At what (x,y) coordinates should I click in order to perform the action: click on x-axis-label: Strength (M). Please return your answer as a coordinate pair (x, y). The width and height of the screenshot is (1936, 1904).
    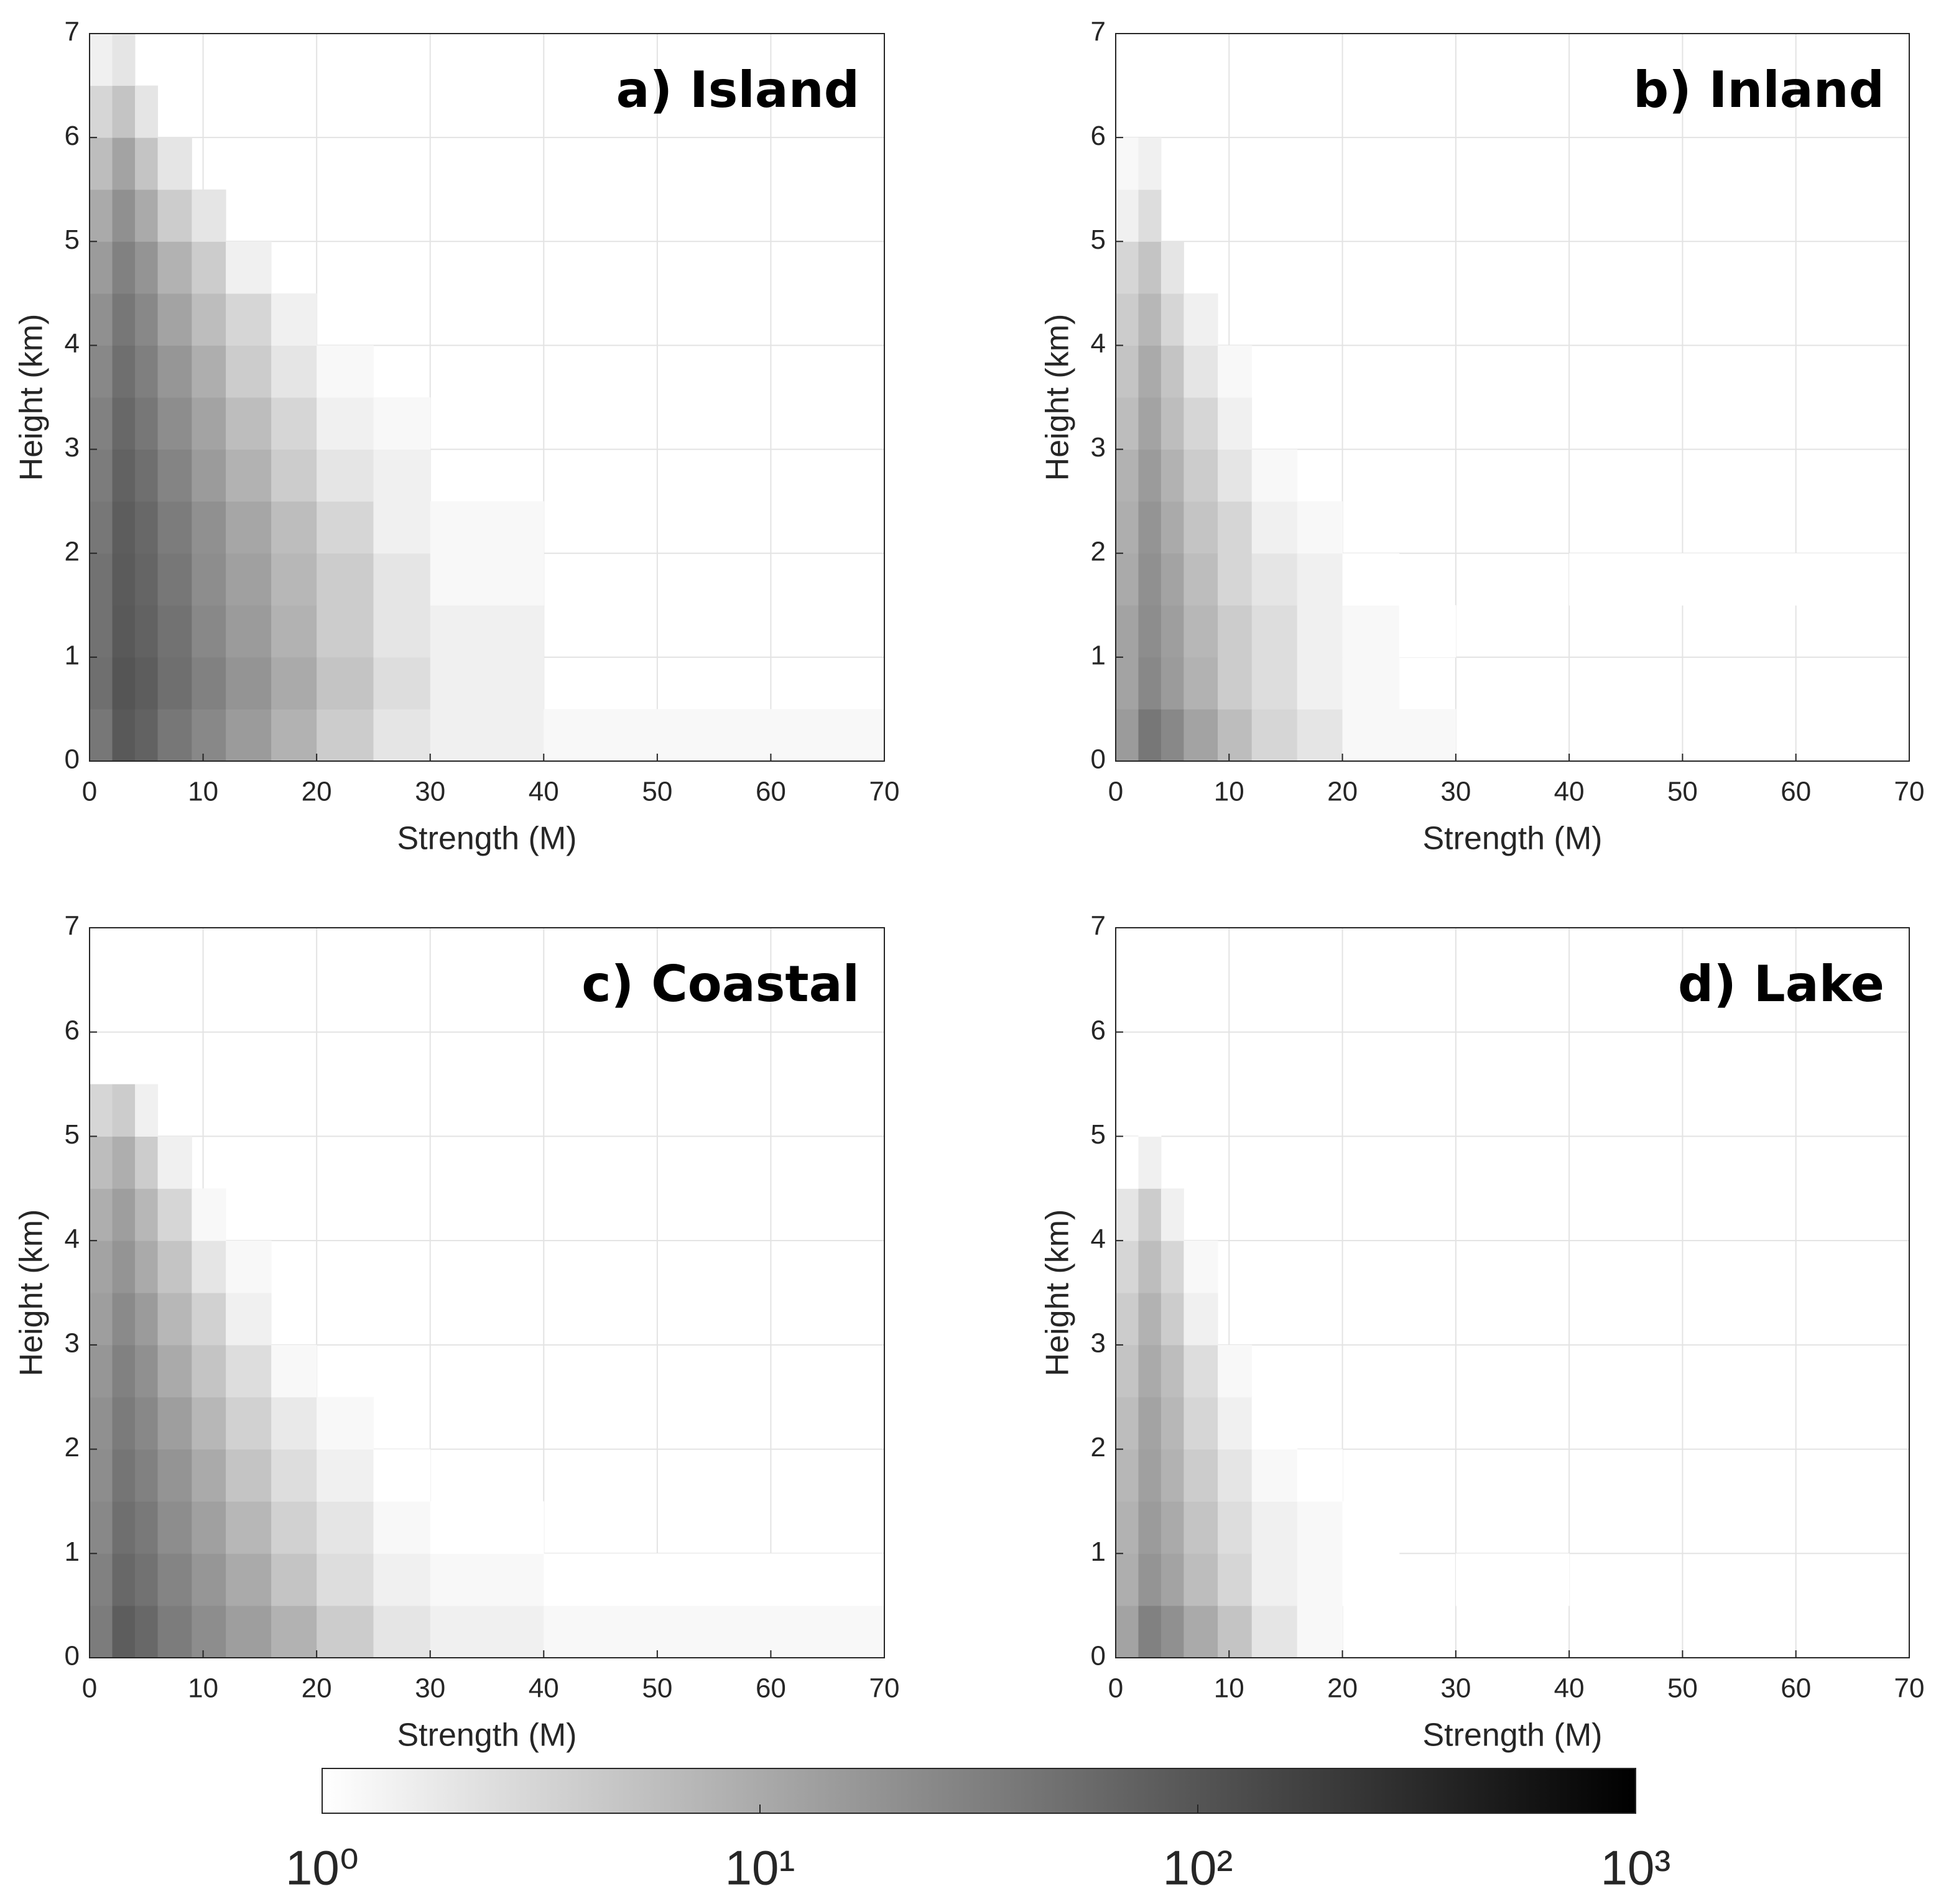
    Looking at the image, I should click on (1513, 839).